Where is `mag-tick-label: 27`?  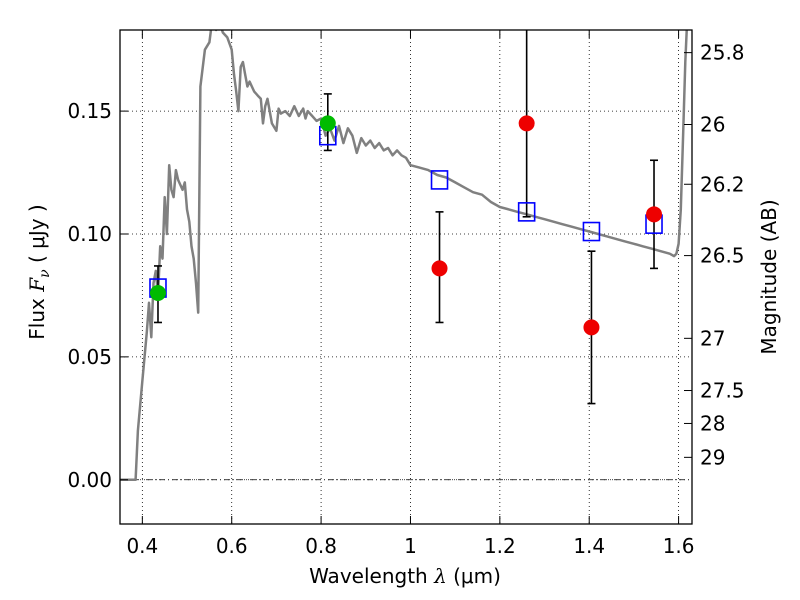
mag-tick-label: 27 is located at coordinates (712, 338).